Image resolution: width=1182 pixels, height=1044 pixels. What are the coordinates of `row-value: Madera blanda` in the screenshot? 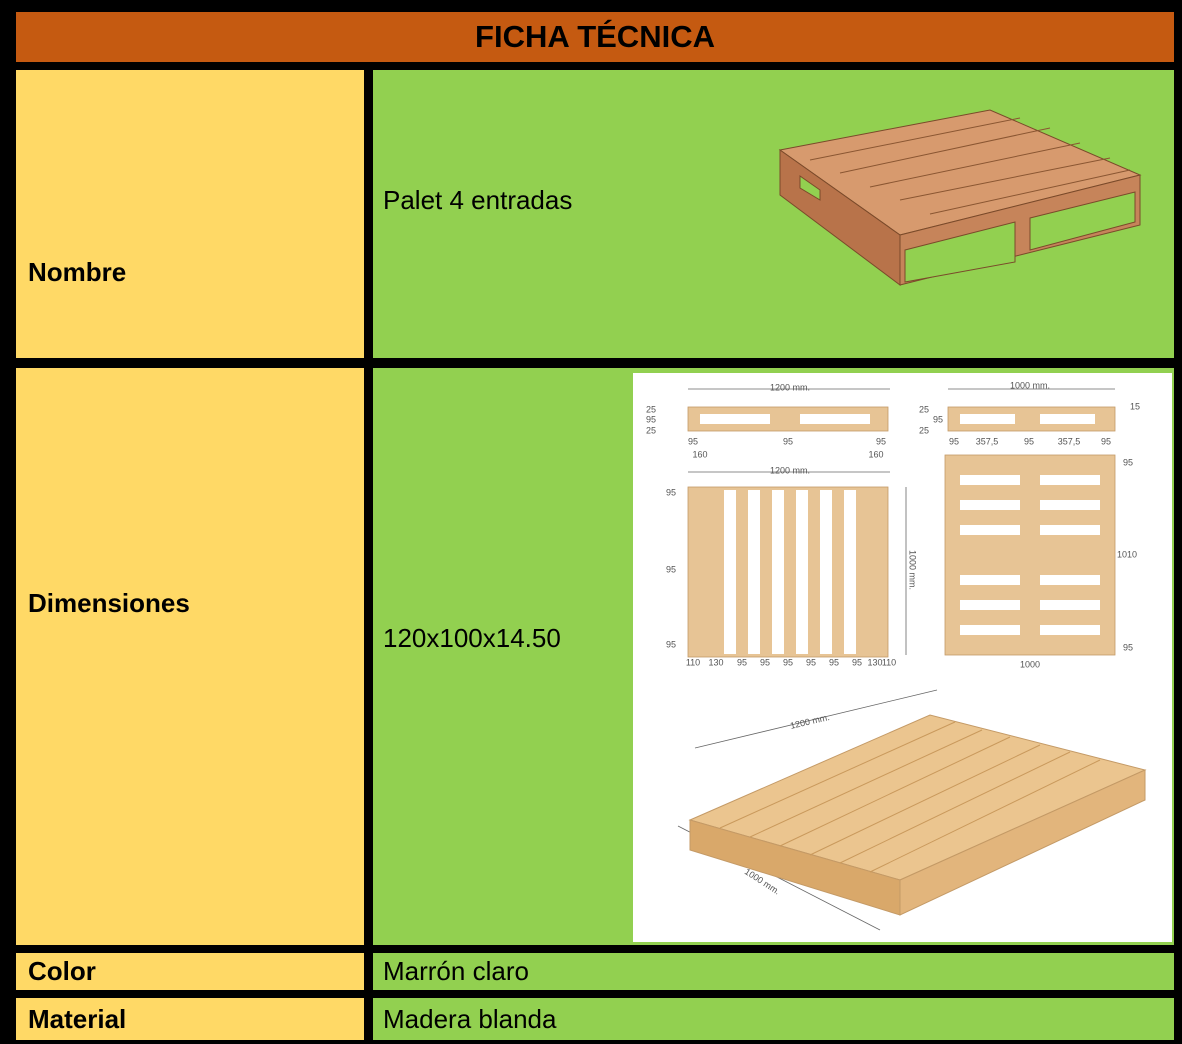 It's located at (773, 1019).